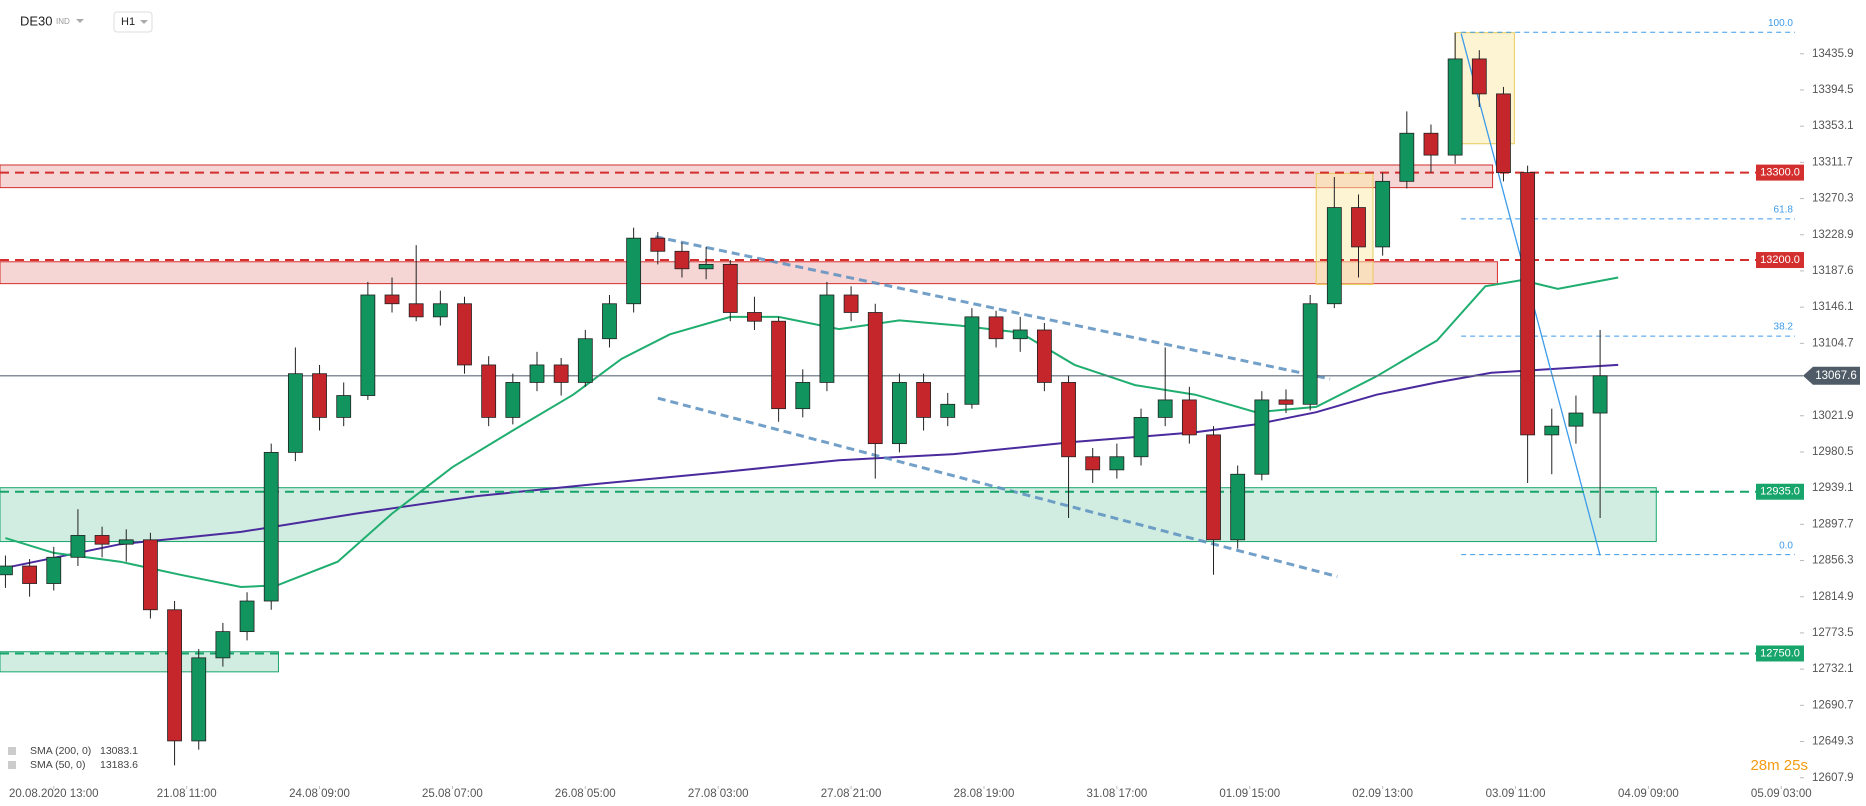 This screenshot has height=806, width=1866. What do you see at coordinates (984, 794) in the screenshot?
I see `x-tick-label: 28.08 19:00` at bounding box center [984, 794].